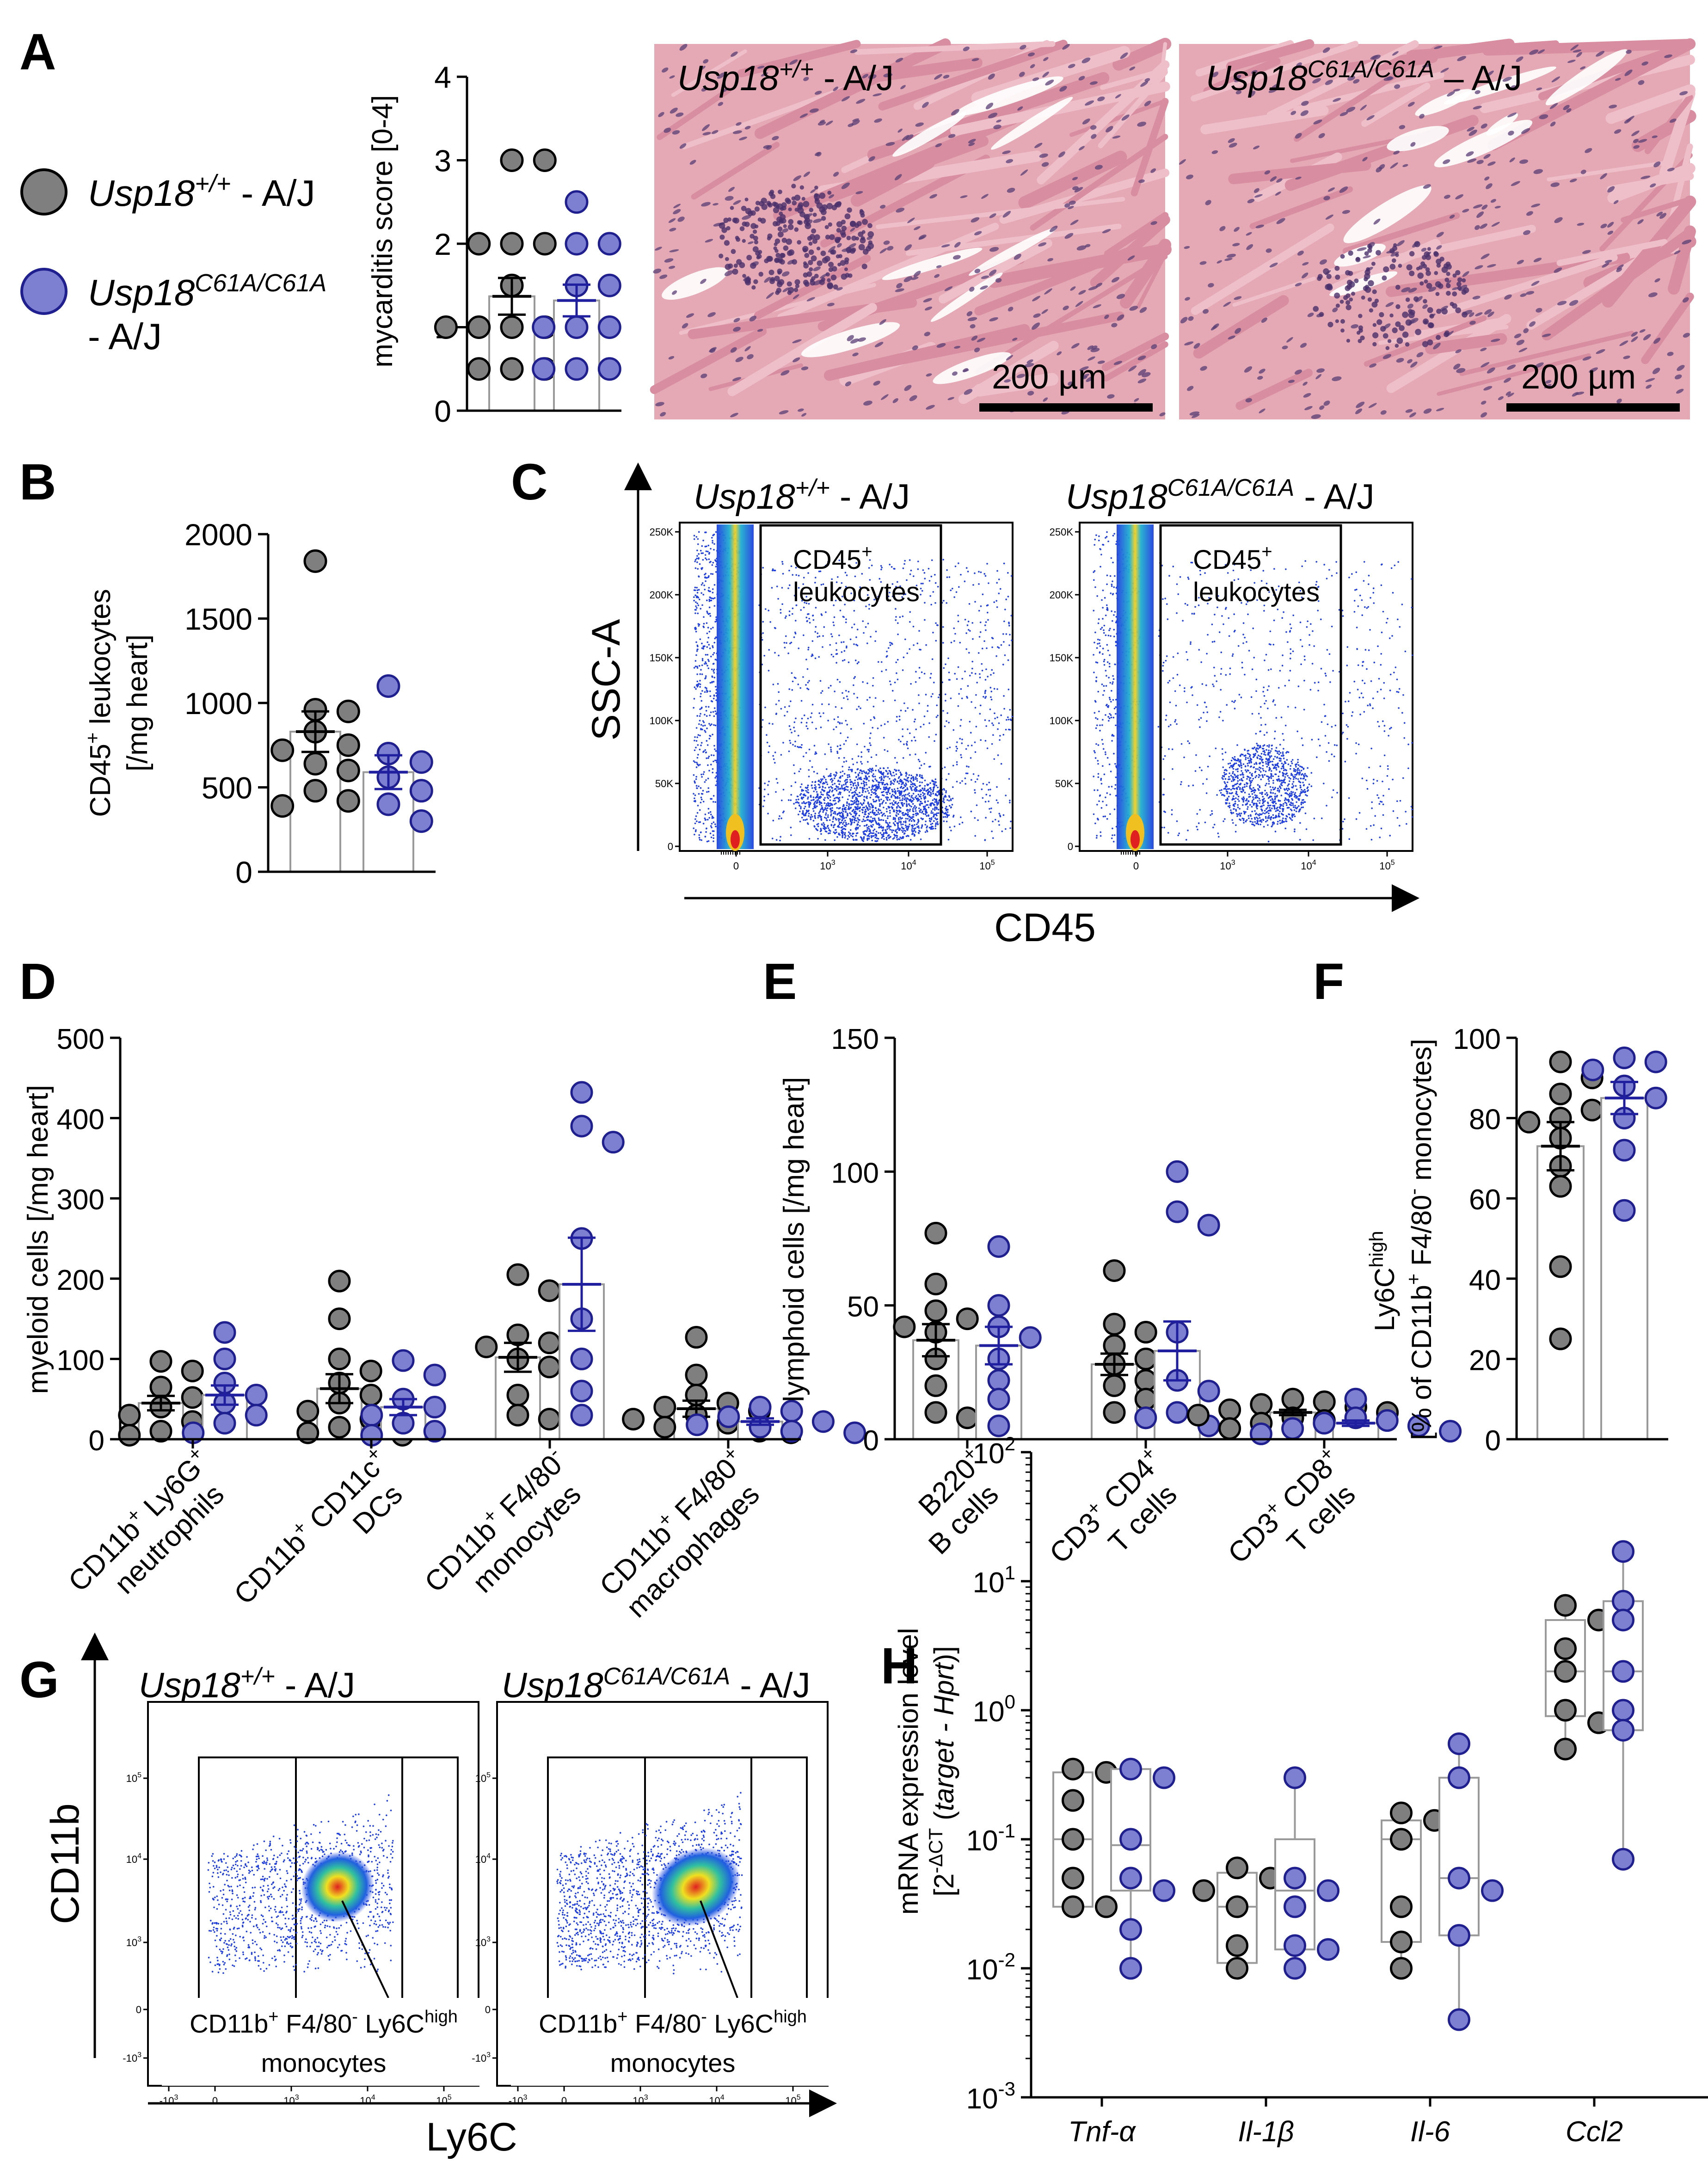 This screenshot has height=2163, width=1708. I want to click on legend-ki-label: Usp18C61A/C61A, so click(207, 291).